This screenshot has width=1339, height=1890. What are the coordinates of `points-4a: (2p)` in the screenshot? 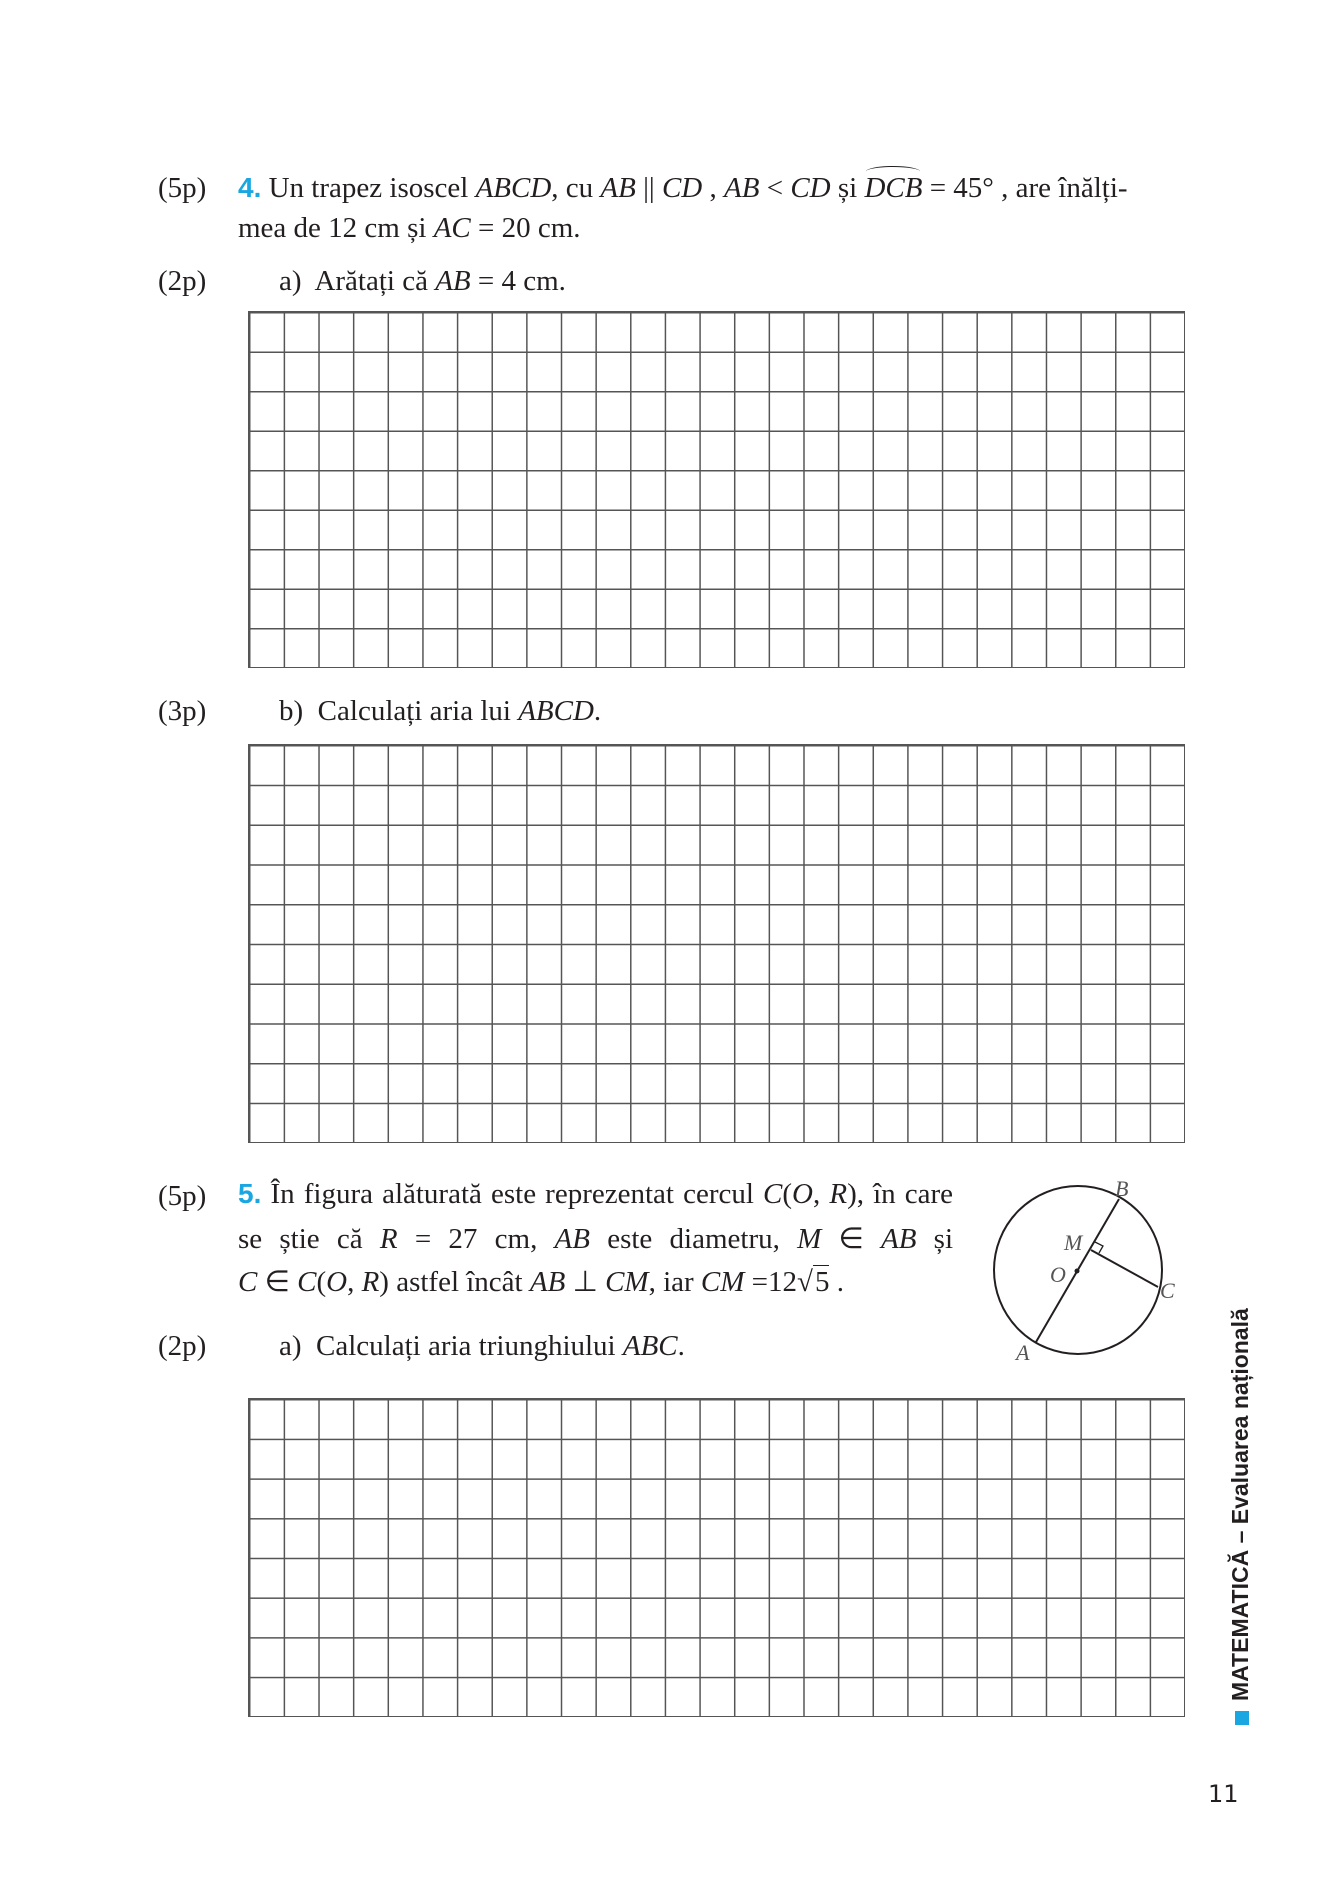 It's located at (182, 281).